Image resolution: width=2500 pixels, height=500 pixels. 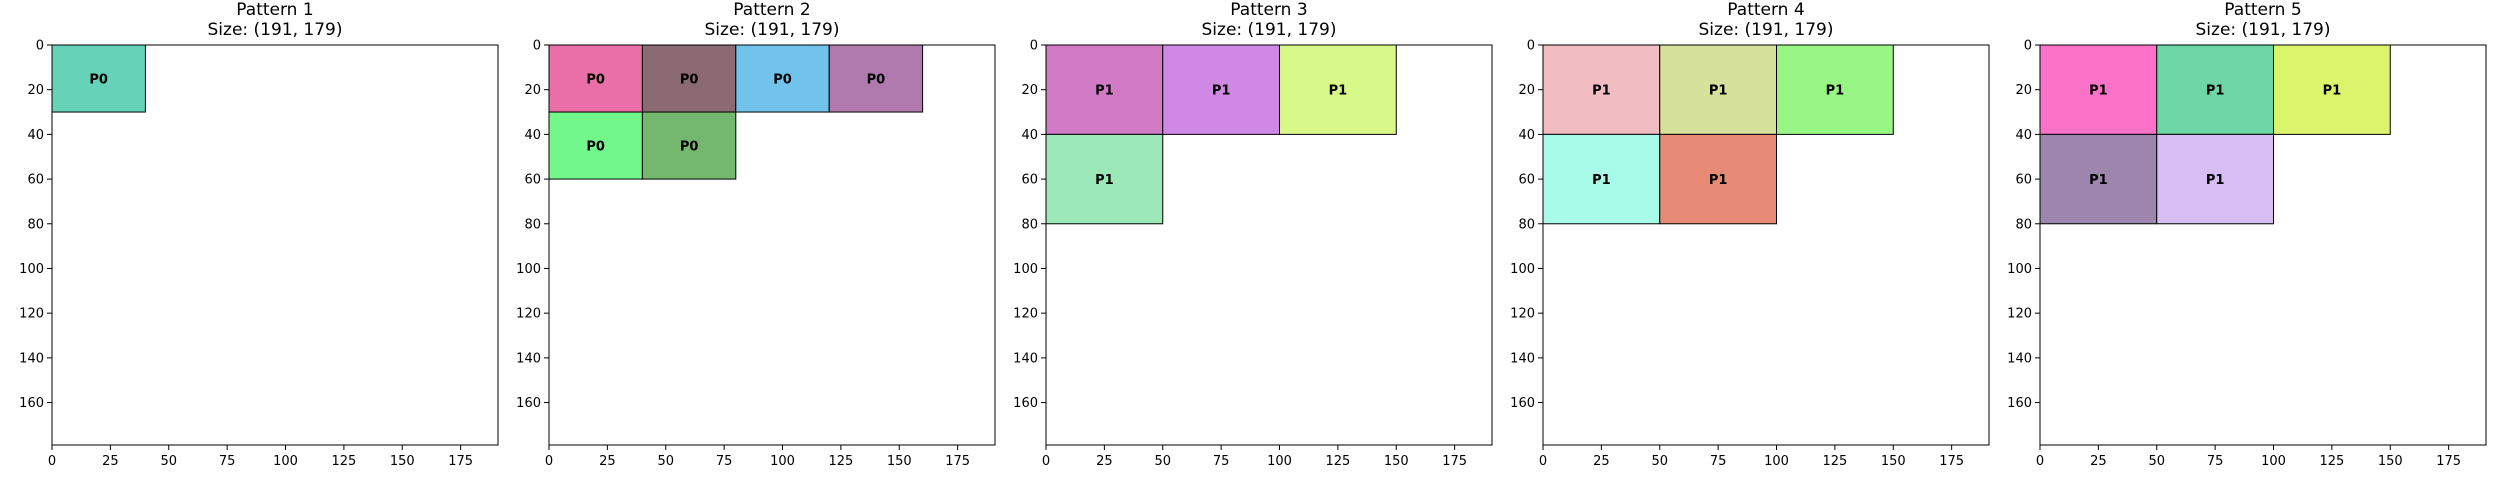 What do you see at coordinates (1025, 403) in the screenshot?
I see `y-tick-label: 160` at bounding box center [1025, 403].